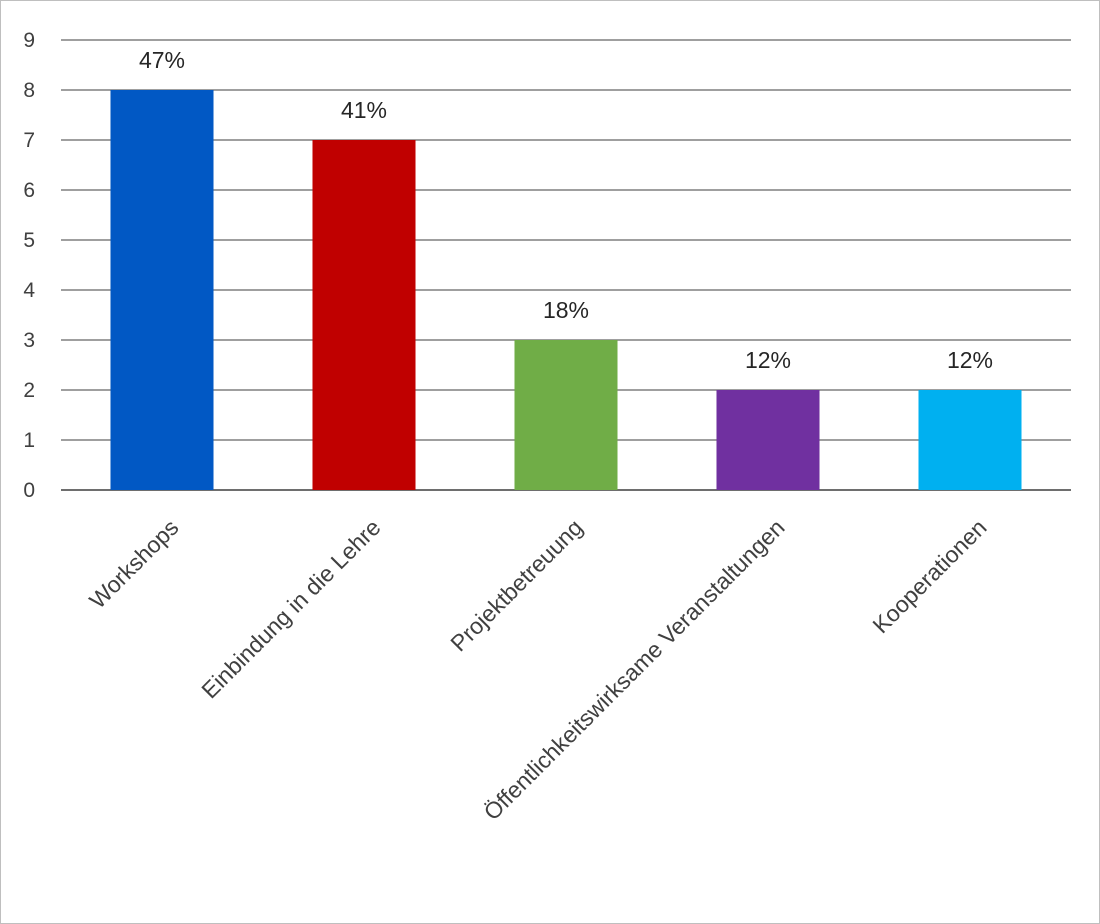  I want to click on y-tick-label: 7, so click(29, 140).